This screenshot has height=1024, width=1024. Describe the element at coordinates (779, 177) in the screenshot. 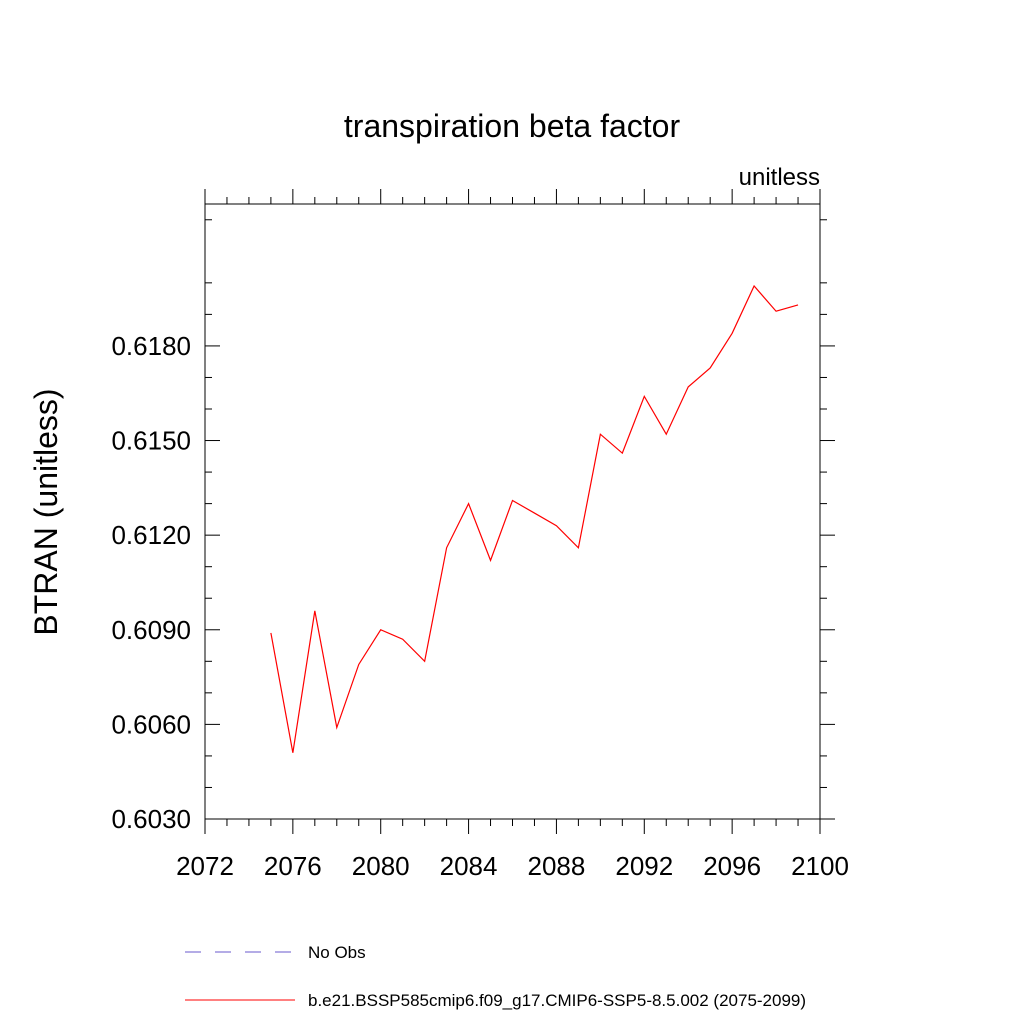

I see `chart-subtitle: unitless` at that location.